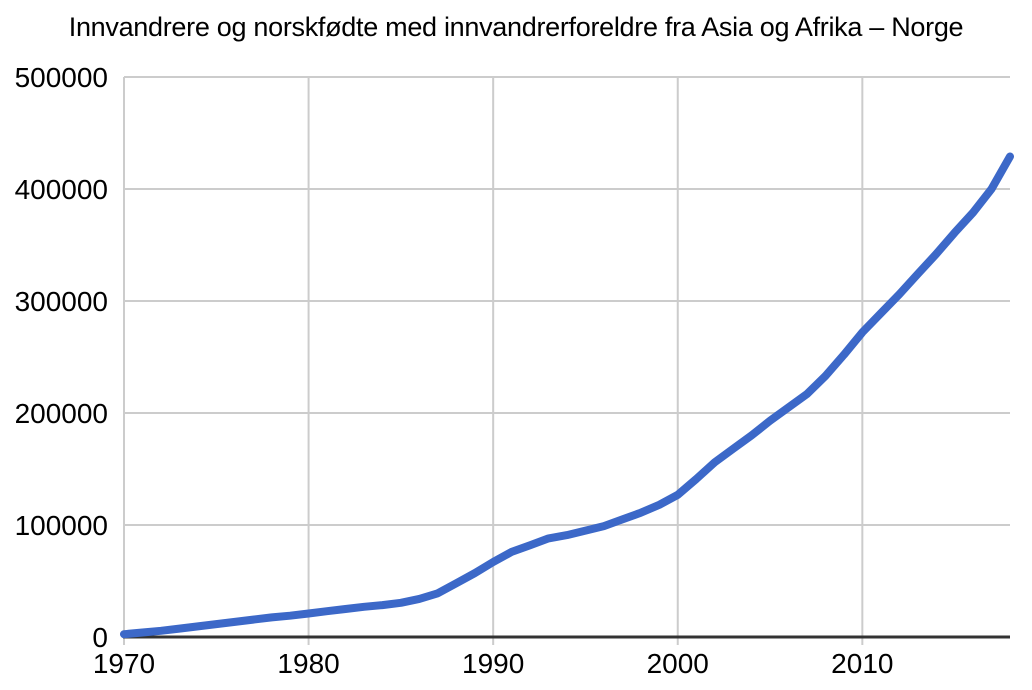 This screenshot has height=690, width=1032. What do you see at coordinates (61, 301) in the screenshot?
I see `y-tick-label: 300000` at bounding box center [61, 301].